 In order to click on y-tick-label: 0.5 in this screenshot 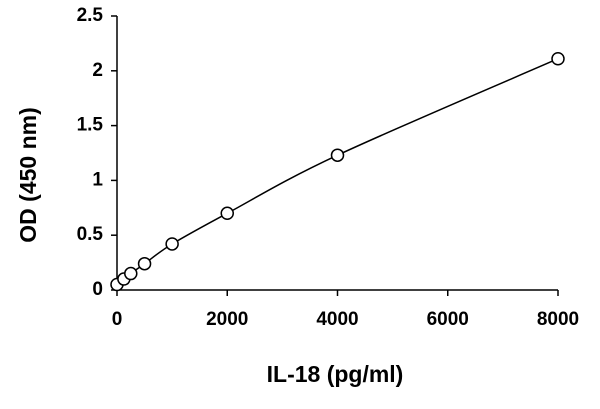, I will do `click(90, 234)`.